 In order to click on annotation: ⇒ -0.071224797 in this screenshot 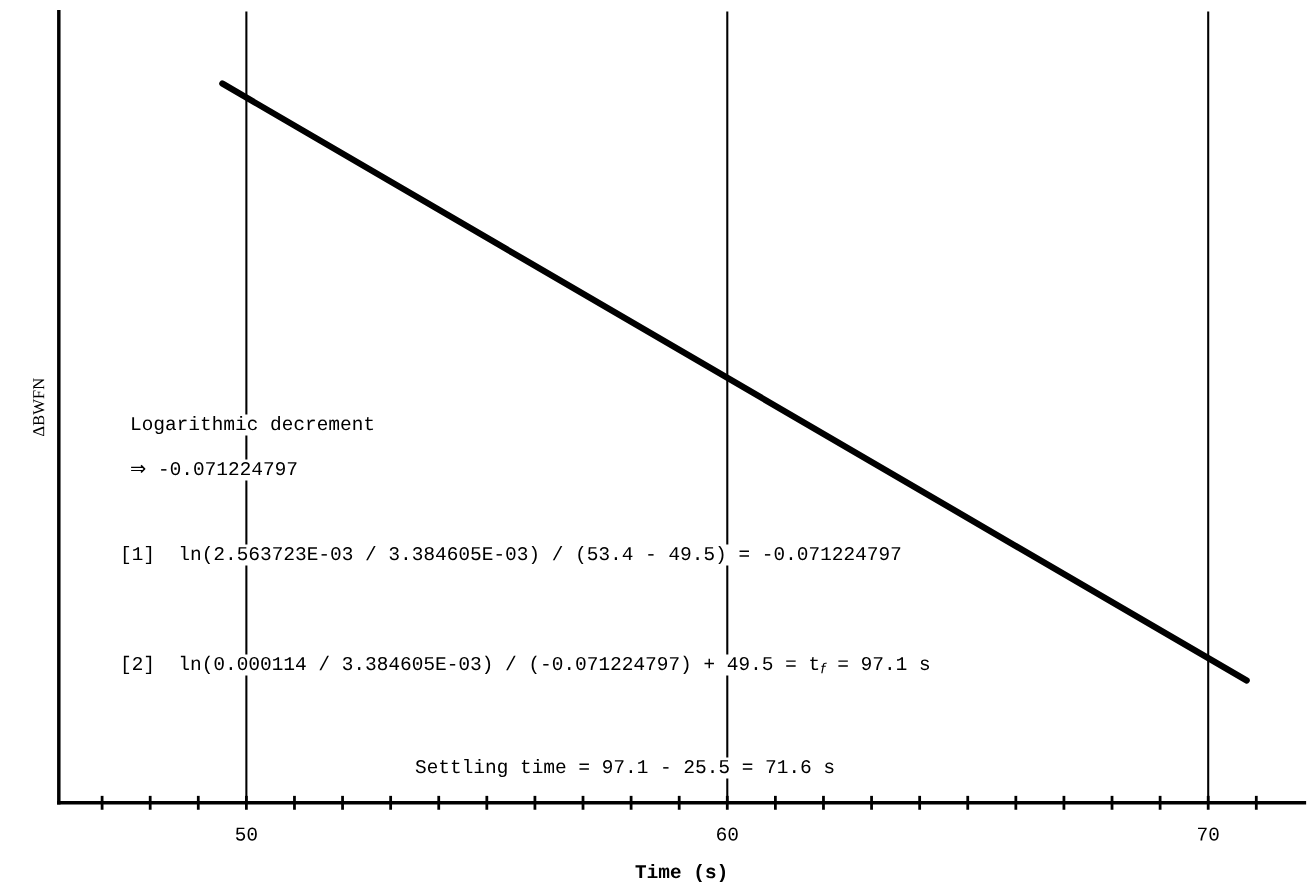, I will do `click(214, 469)`.